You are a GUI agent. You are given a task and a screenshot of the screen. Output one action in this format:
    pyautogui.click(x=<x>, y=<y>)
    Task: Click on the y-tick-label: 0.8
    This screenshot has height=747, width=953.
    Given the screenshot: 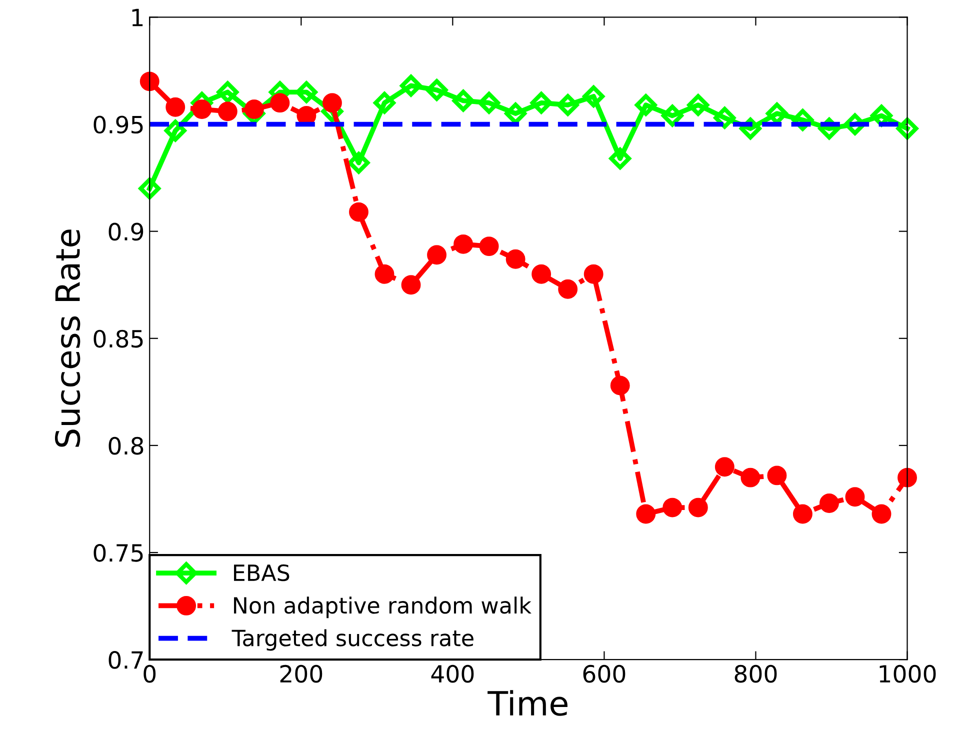 What is the action you would take?
    pyautogui.click(x=126, y=445)
    